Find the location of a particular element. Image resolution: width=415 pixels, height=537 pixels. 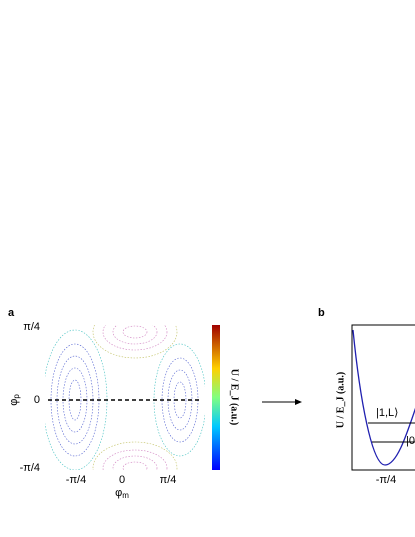

subscript: m is located at coordinates (125, 495).